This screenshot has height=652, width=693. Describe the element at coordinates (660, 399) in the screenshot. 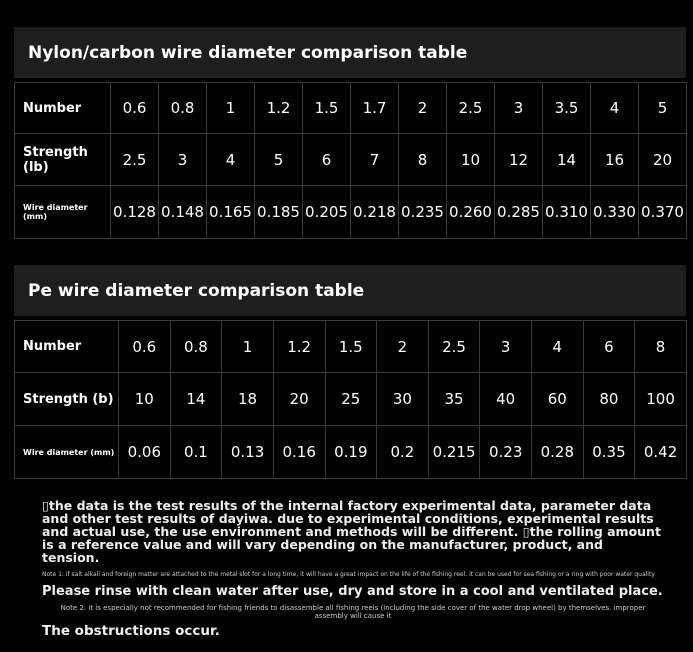

I see `table-cell: 100` at that location.